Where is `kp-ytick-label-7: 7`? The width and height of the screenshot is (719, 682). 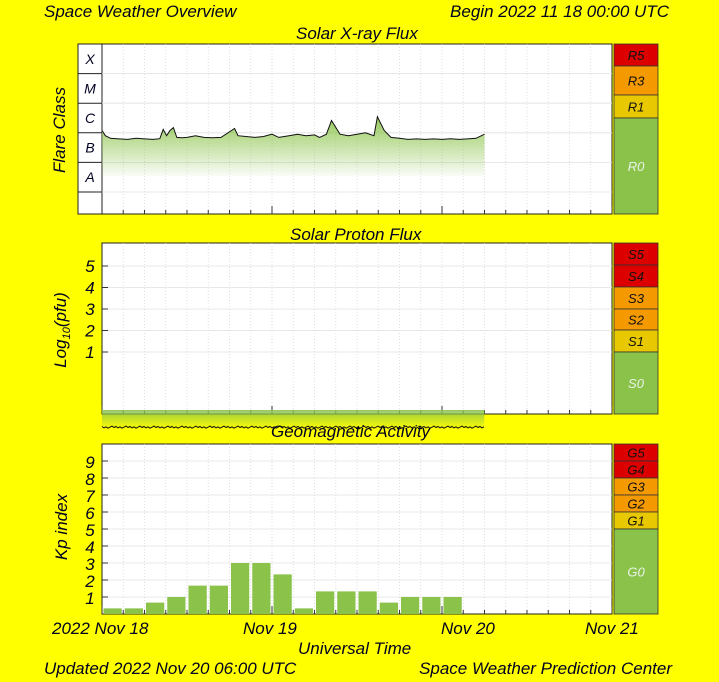
kp-ytick-label-7: 7 is located at coordinates (90, 496).